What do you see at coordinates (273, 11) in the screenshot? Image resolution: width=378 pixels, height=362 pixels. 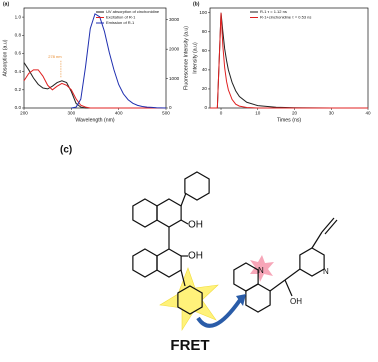 I see `legend-text: R-1 τ = 1.12 ns` at bounding box center [273, 11].